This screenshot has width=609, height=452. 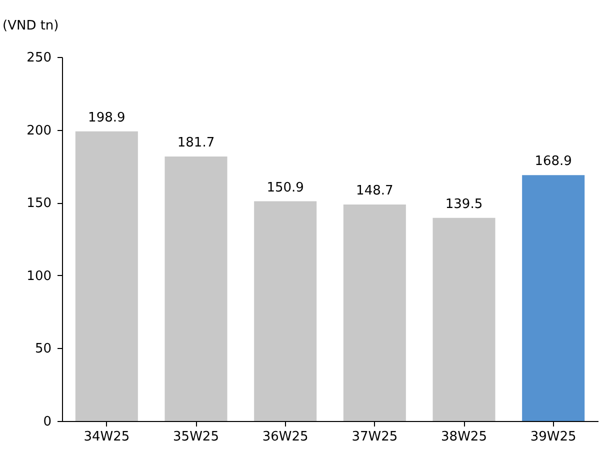 What do you see at coordinates (30, 26) in the screenshot?
I see `y-axis-title: (VND tn)` at bounding box center [30, 26].